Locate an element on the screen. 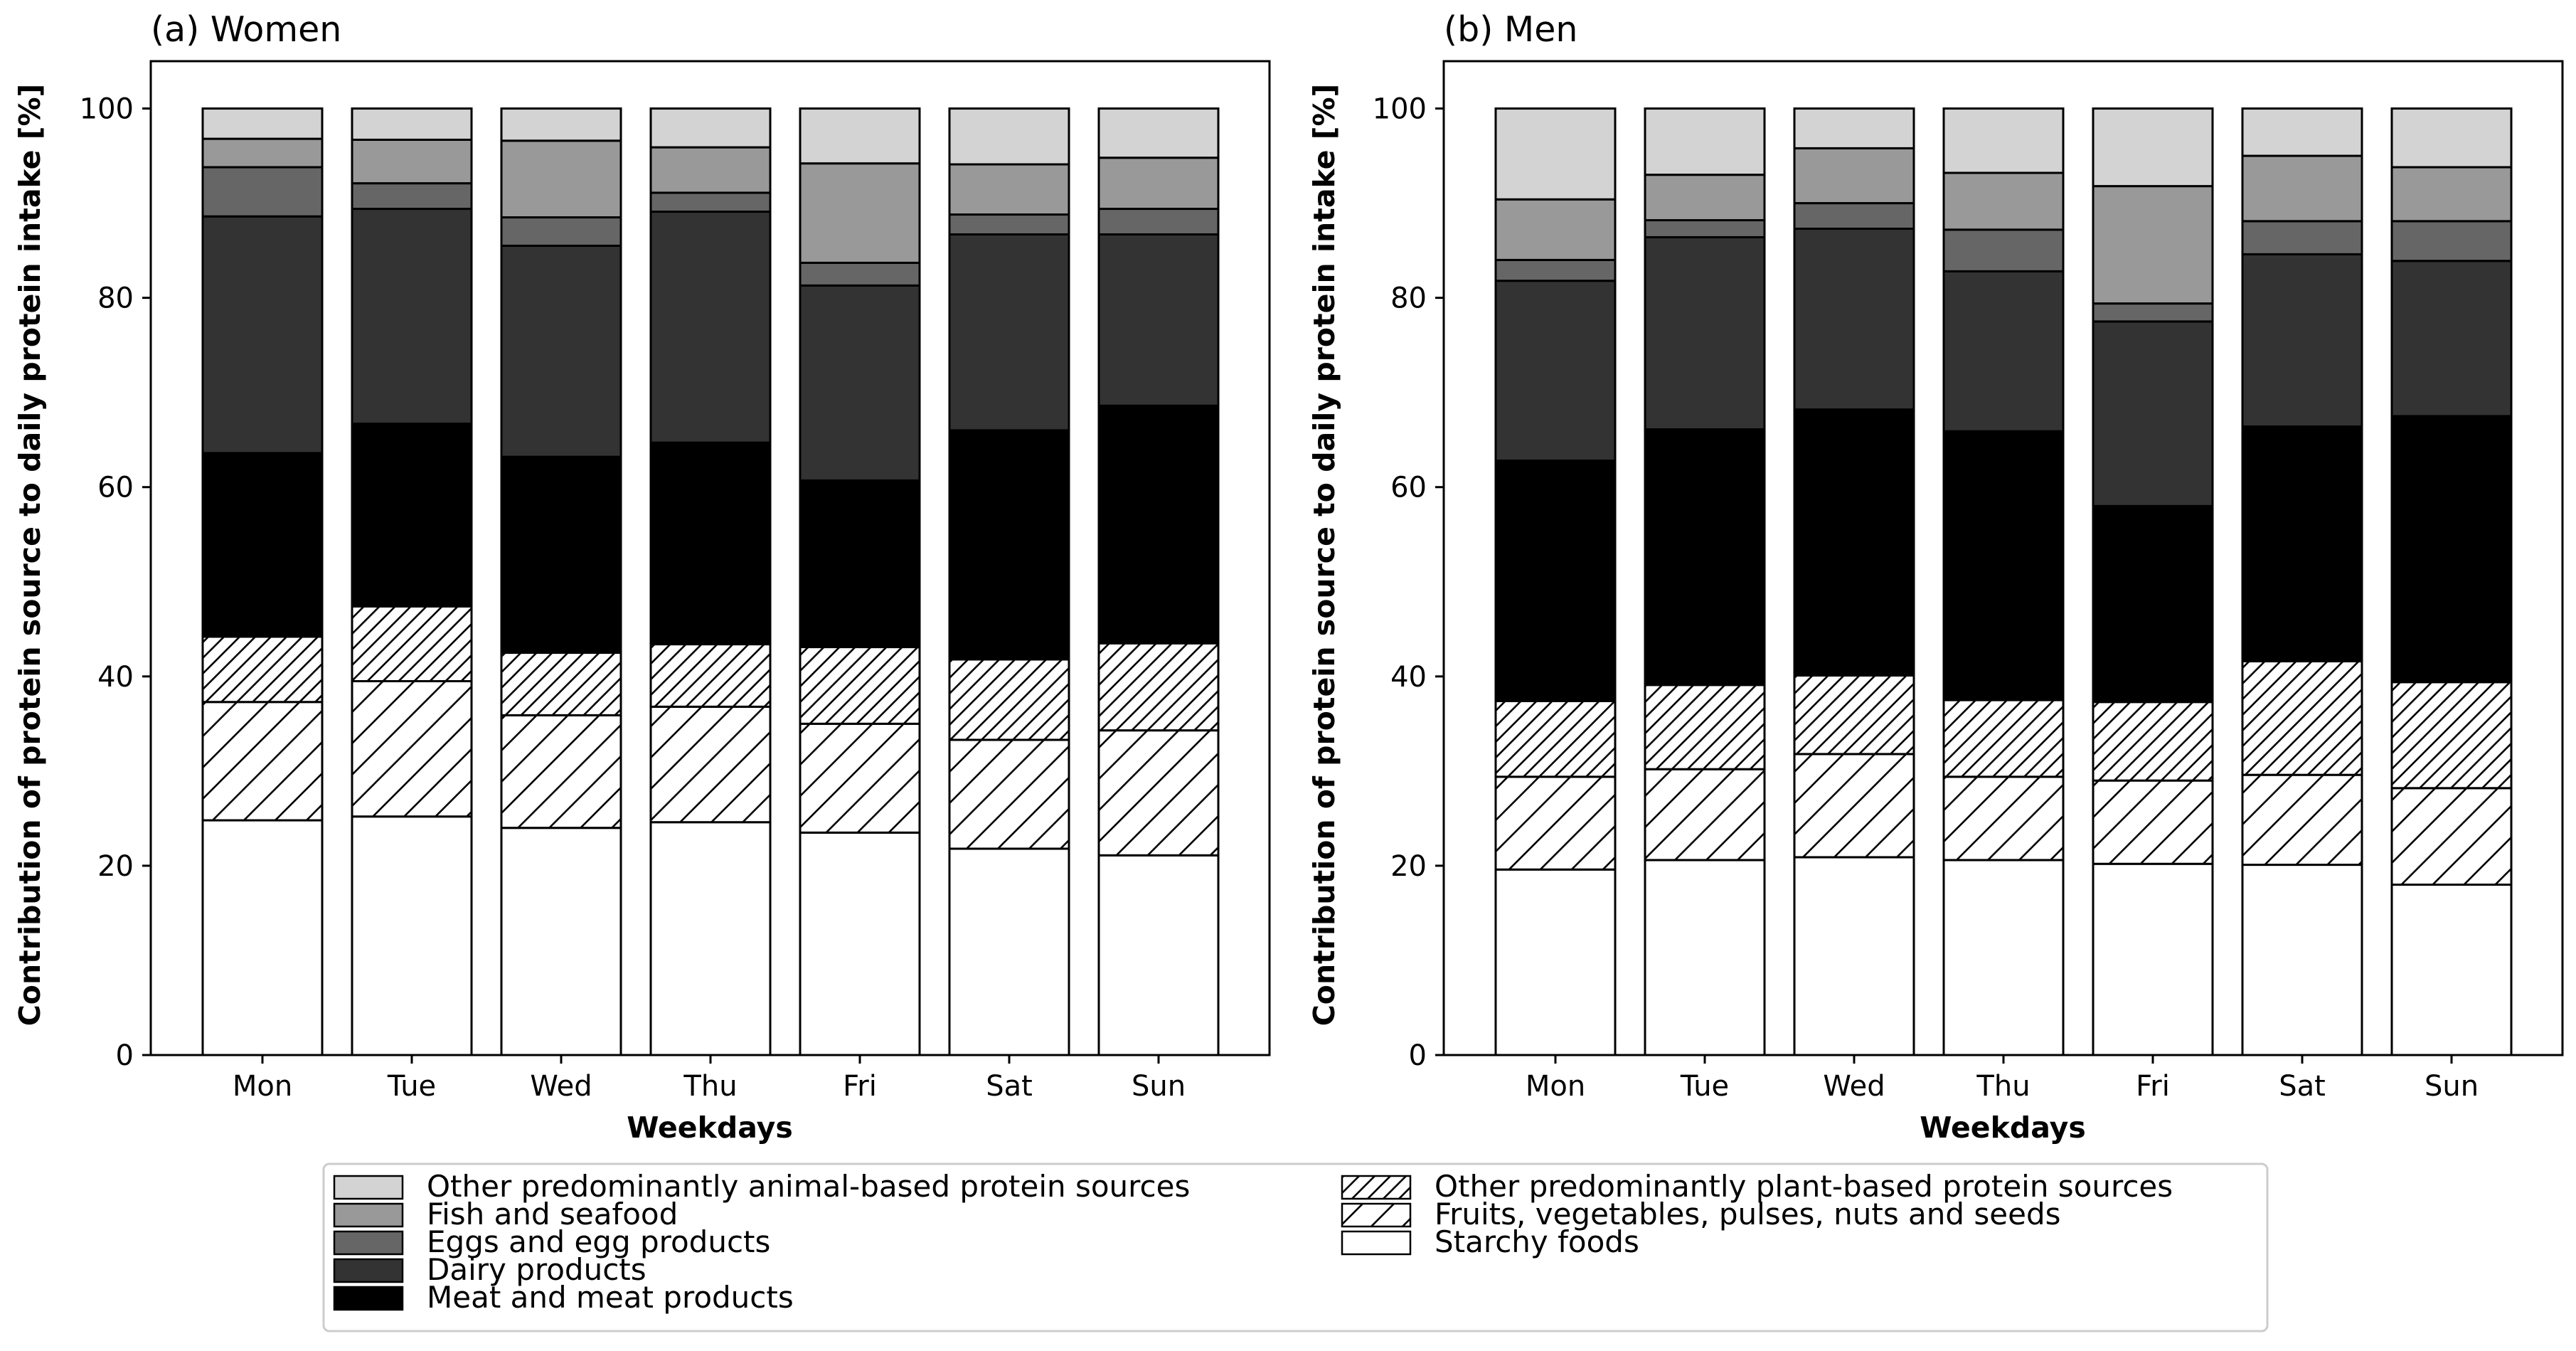  bar-segment-women-sun-meat-and-meat-products is located at coordinates (1158, 524).